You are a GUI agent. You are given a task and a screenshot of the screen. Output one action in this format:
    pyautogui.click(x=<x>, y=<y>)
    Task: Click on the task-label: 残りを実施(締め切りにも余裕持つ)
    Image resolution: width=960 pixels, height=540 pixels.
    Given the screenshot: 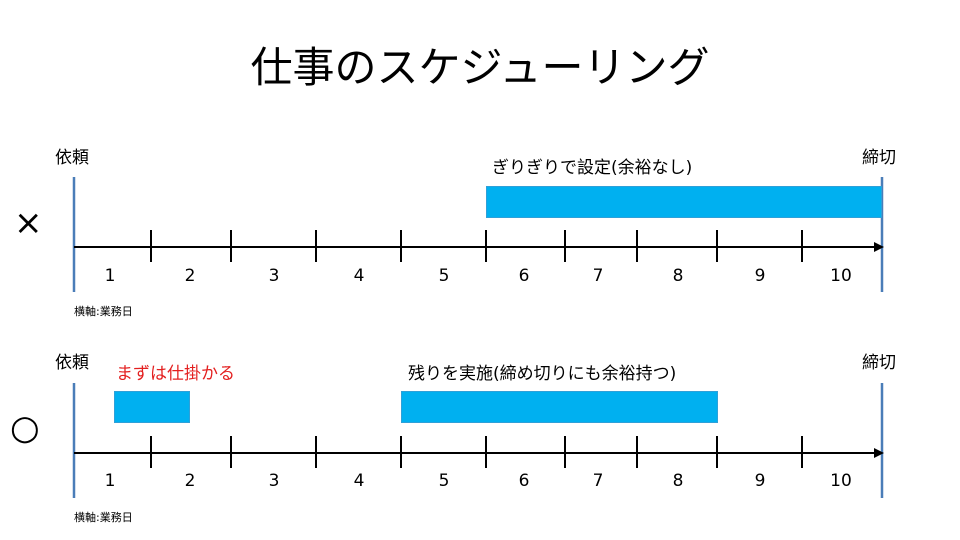 What is the action you would take?
    pyautogui.click(x=542, y=374)
    